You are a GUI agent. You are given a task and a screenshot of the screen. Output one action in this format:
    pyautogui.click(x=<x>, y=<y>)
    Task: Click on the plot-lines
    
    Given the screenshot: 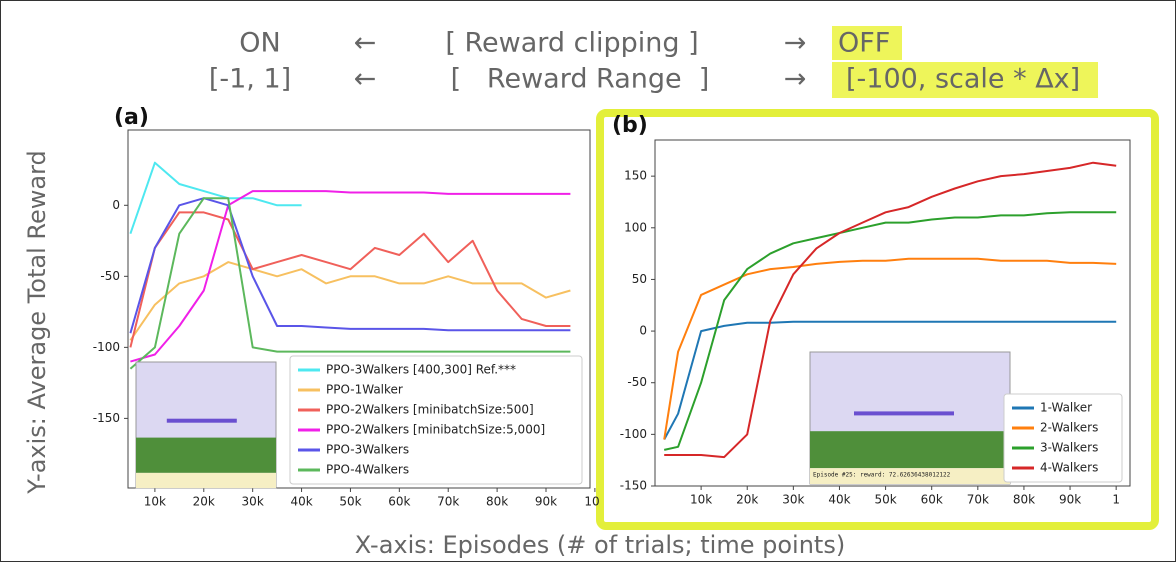 What is the action you would take?
    pyautogui.click(x=350, y=265)
    